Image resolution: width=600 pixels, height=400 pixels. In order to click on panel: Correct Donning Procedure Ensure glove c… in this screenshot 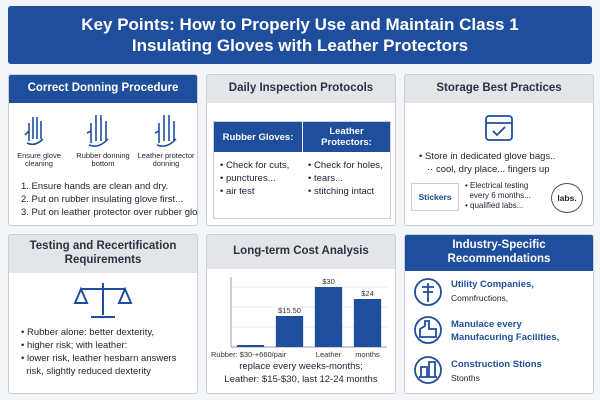, I will do `click(103, 150)`.